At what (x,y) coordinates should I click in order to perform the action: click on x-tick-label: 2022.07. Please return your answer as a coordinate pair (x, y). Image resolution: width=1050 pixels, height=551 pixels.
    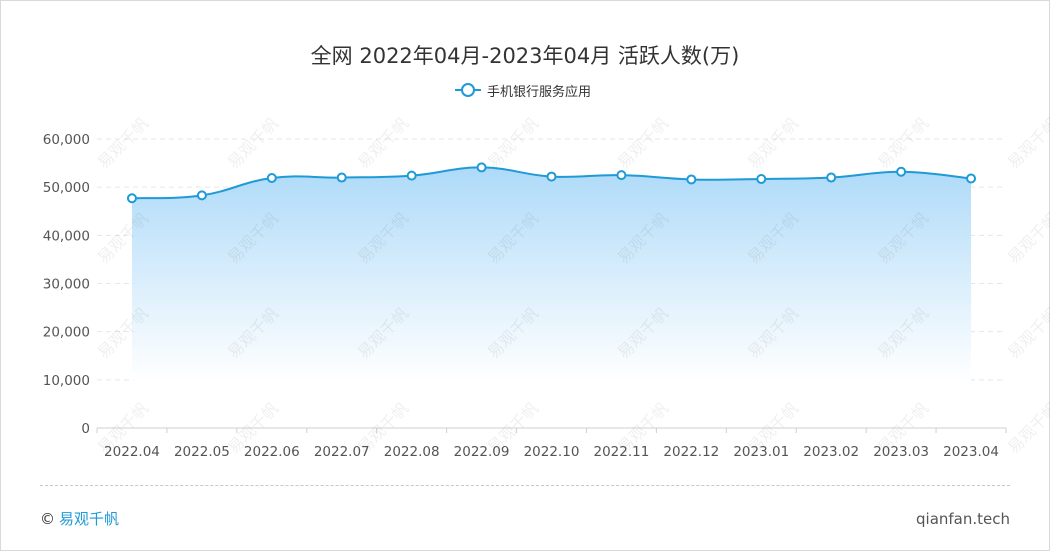
    Looking at the image, I should click on (342, 452).